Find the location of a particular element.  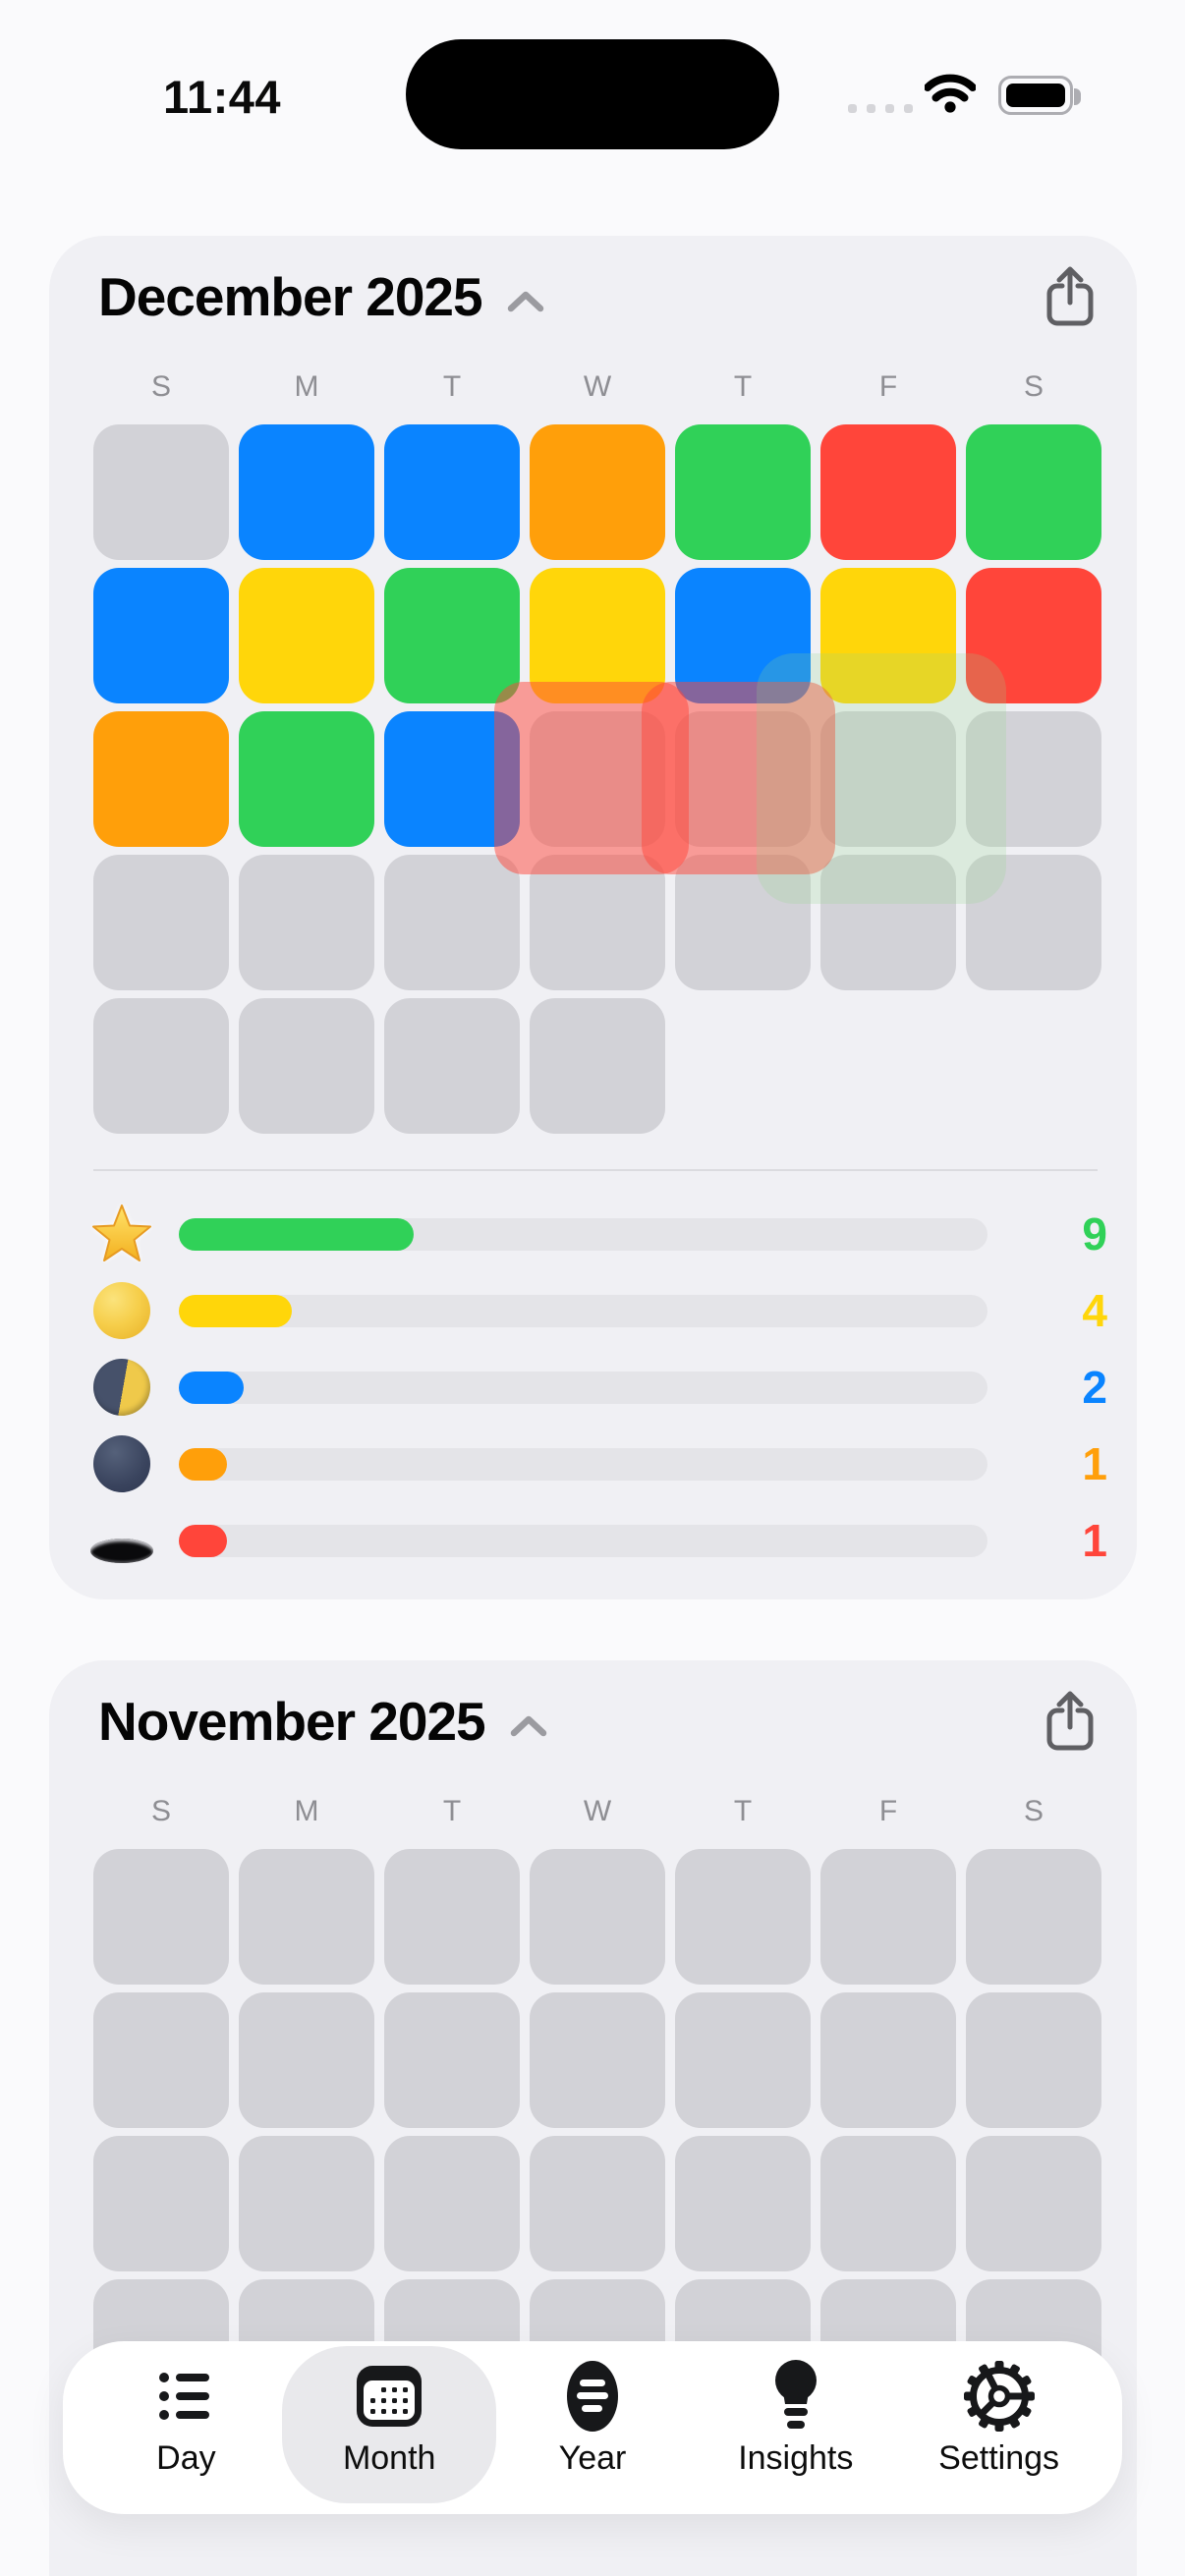

weekday-label: F is located at coordinates (888, 386).